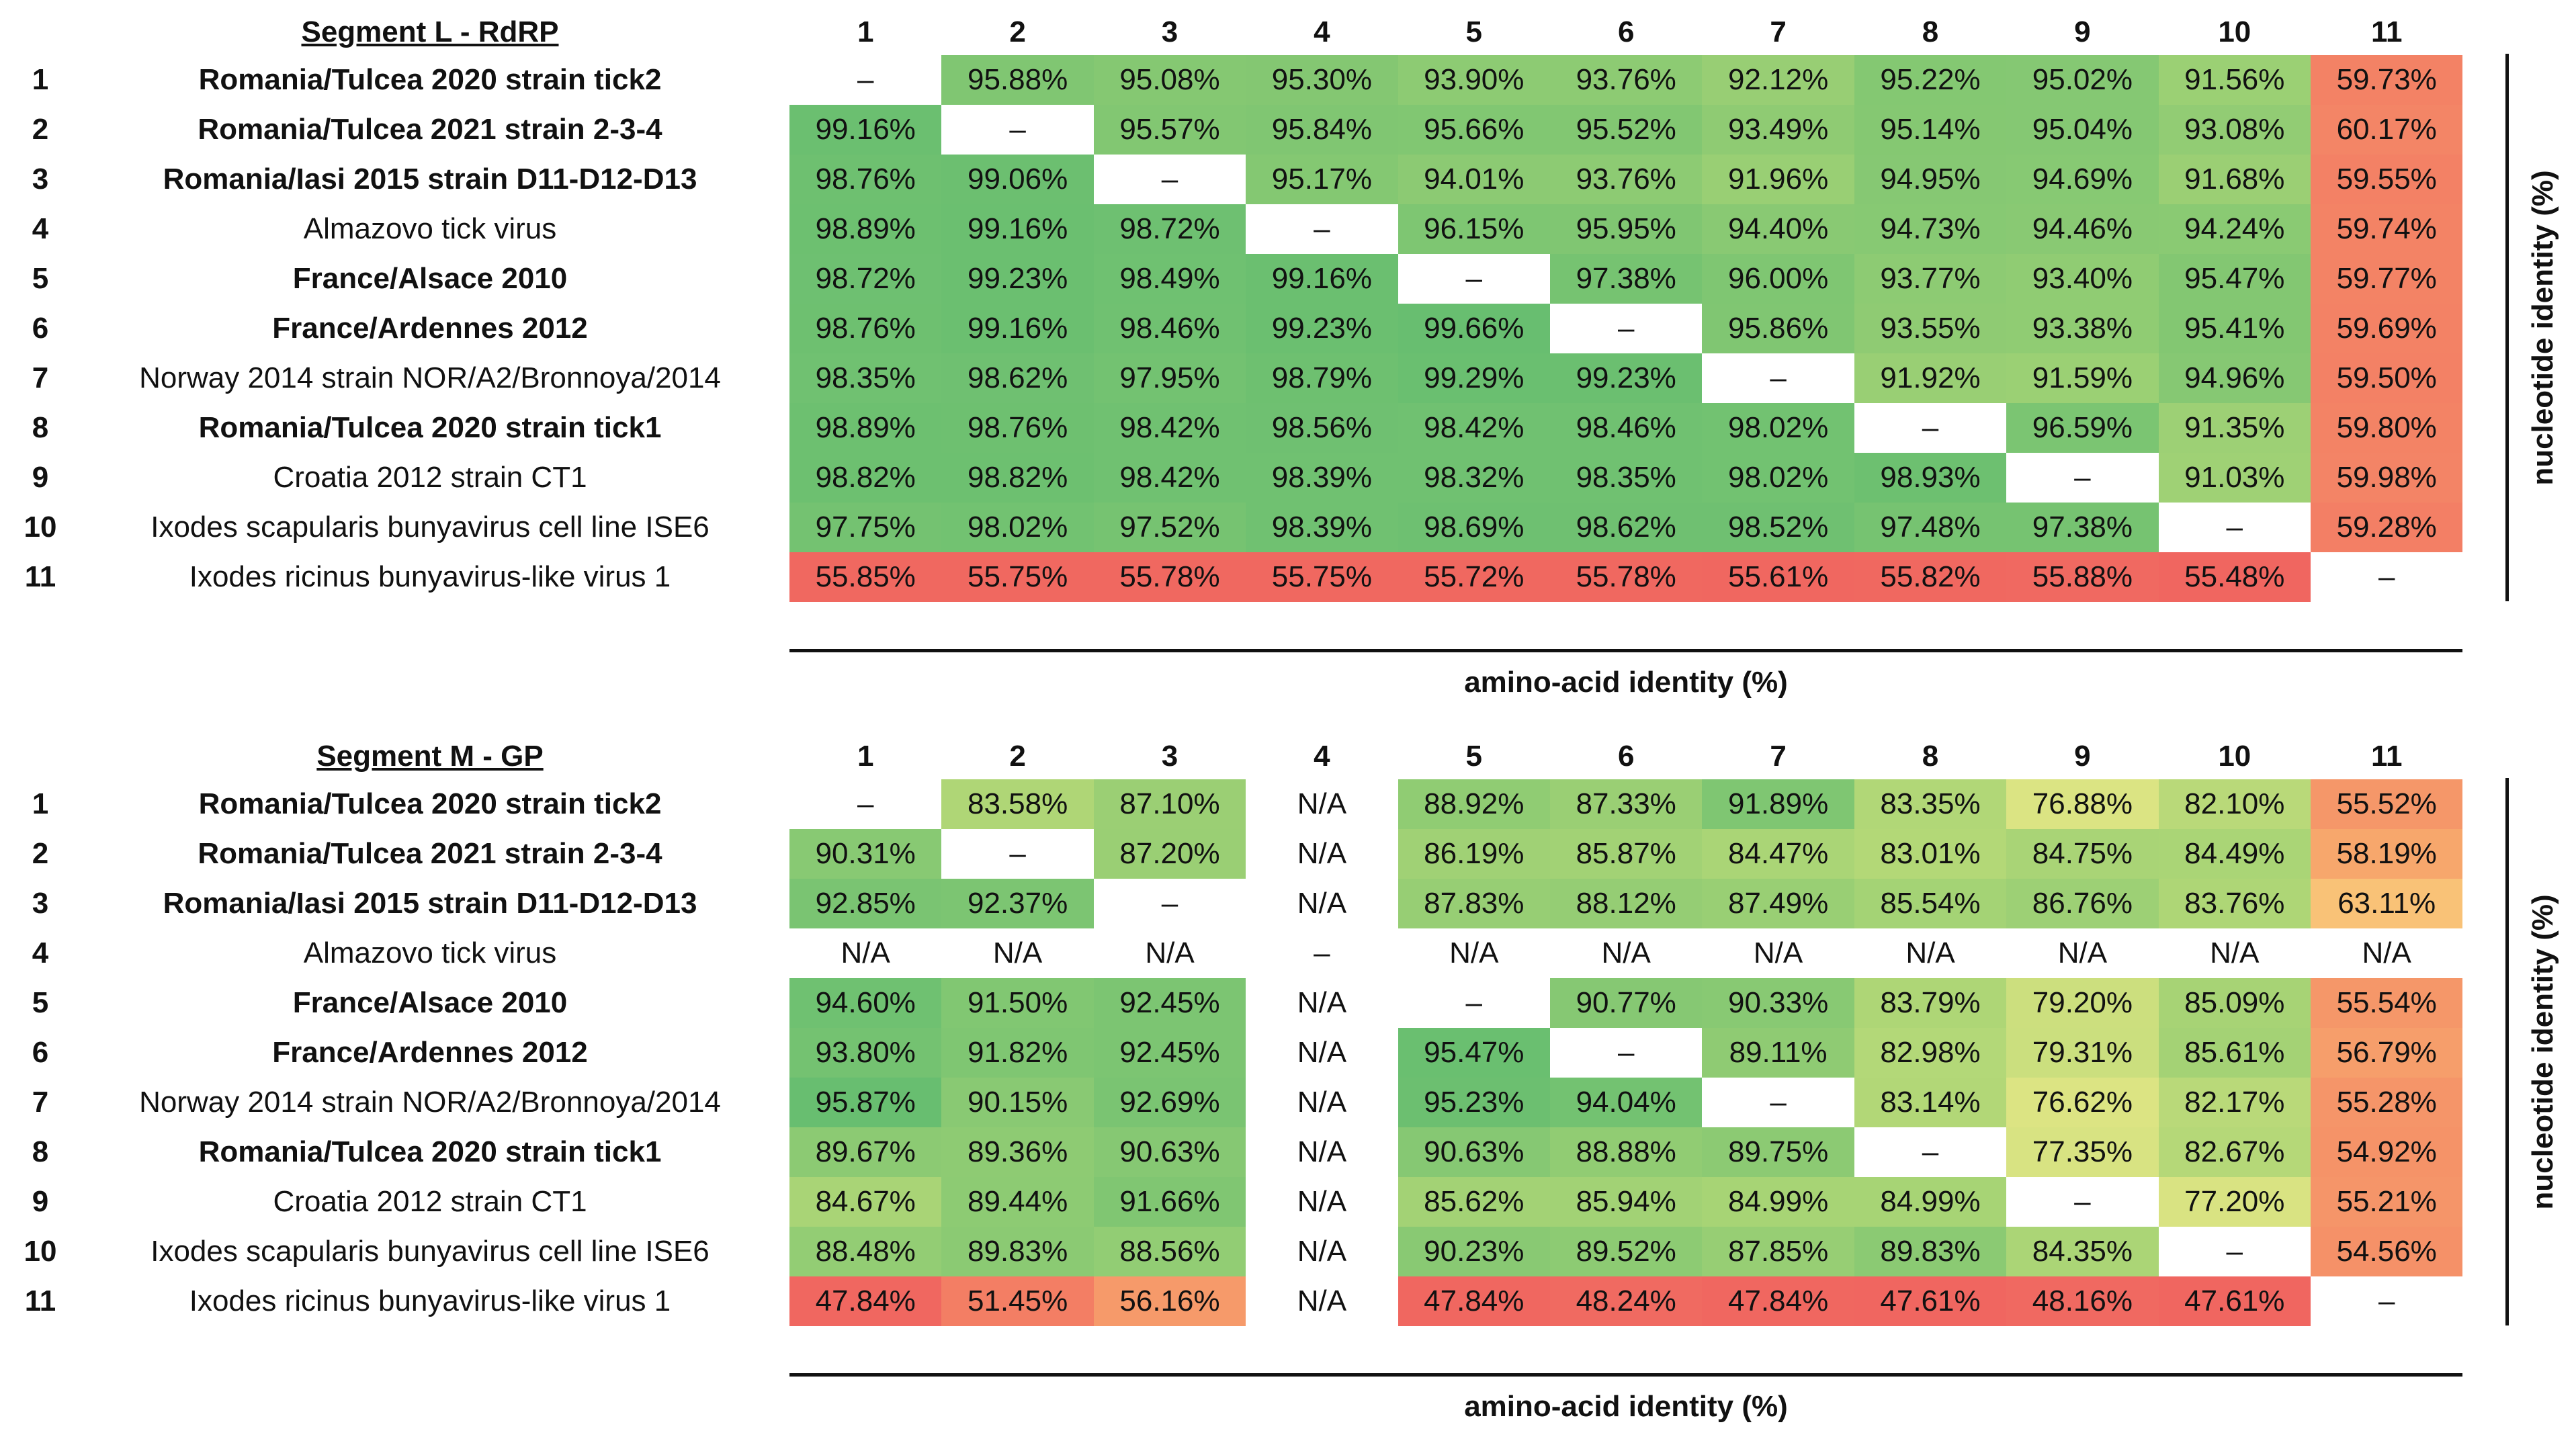  What do you see at coordinates (1474, 1251) in the screenshot?
I see `heatmap-cell: 90.23%` at bounding box center [1474, 1251].